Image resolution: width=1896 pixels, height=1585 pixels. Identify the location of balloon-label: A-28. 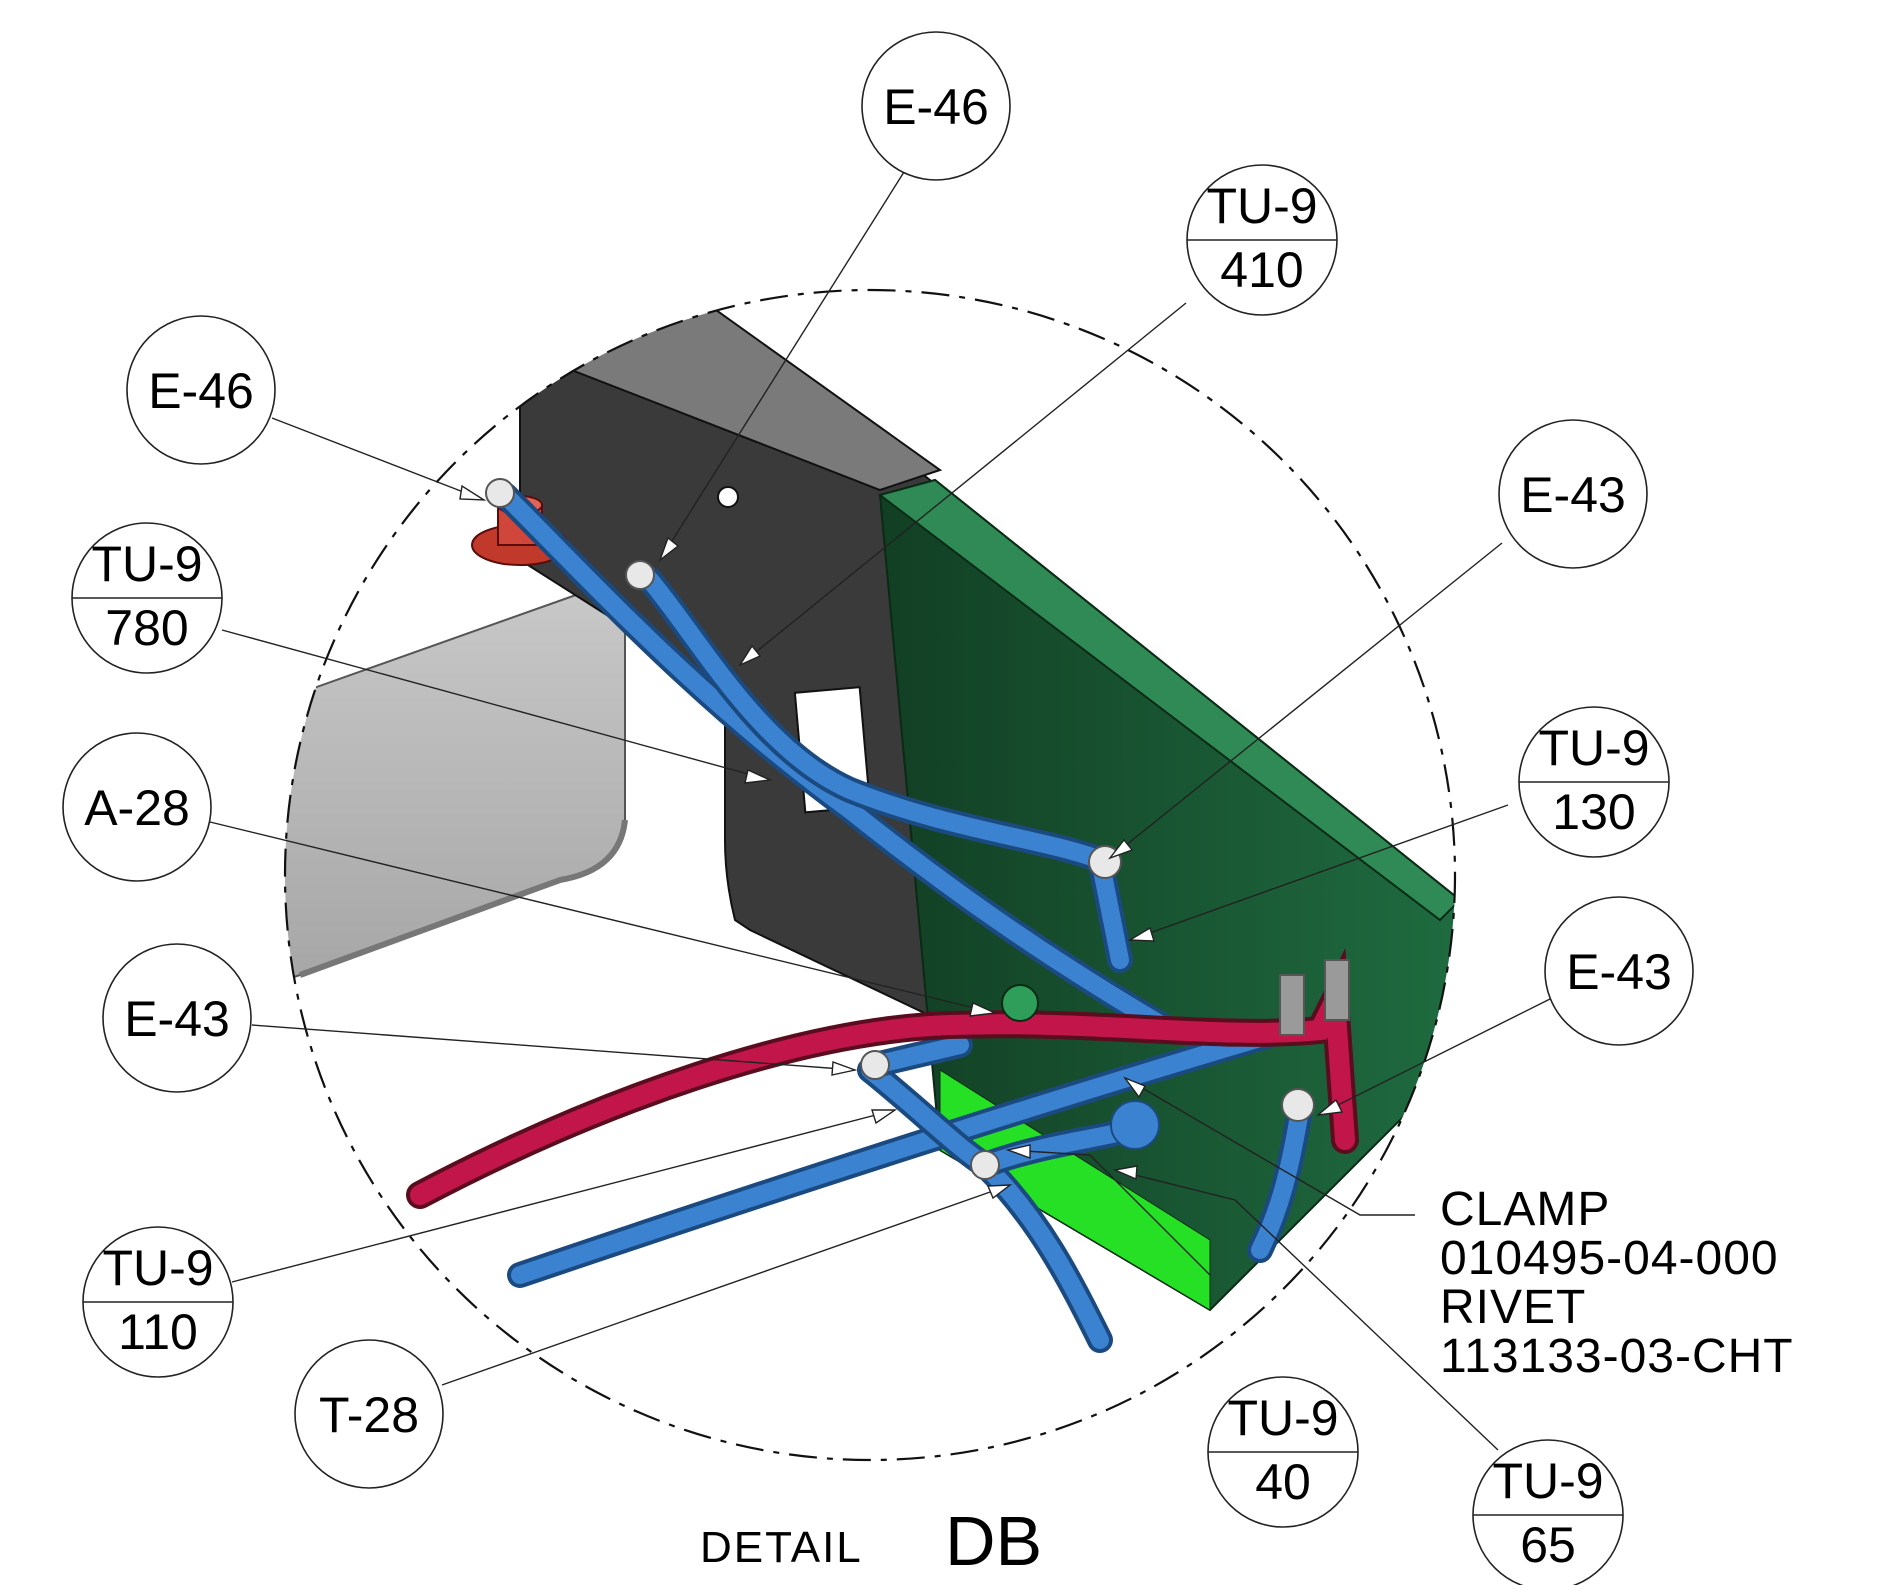
(137, 808).